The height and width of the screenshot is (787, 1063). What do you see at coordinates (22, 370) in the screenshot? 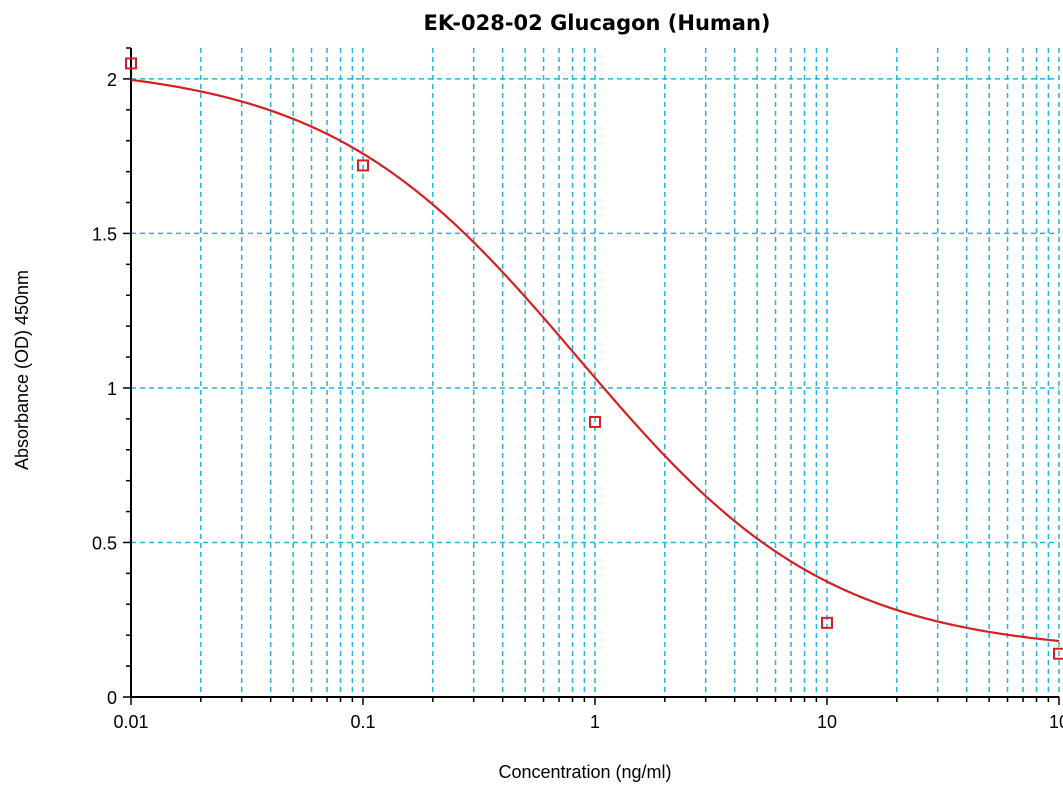
I see `y-axis-label: Absorbance (OD) 450nm` at bounding box center [22, 370].